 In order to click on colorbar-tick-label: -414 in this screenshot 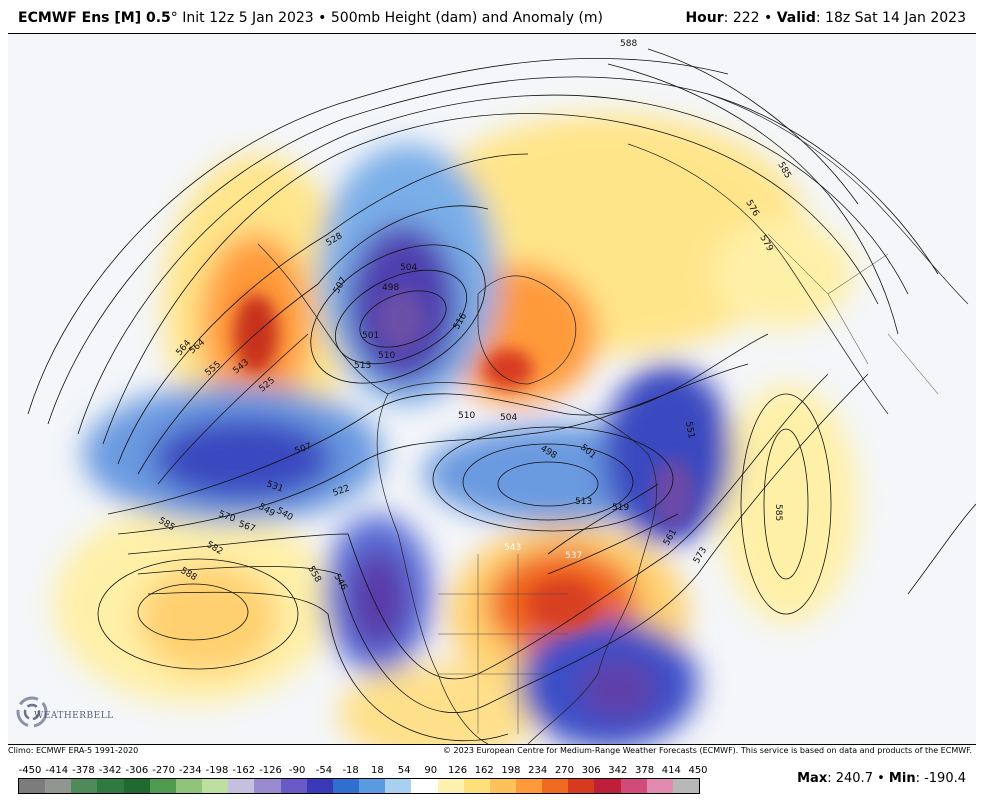, I will do `click(57, 770)`.